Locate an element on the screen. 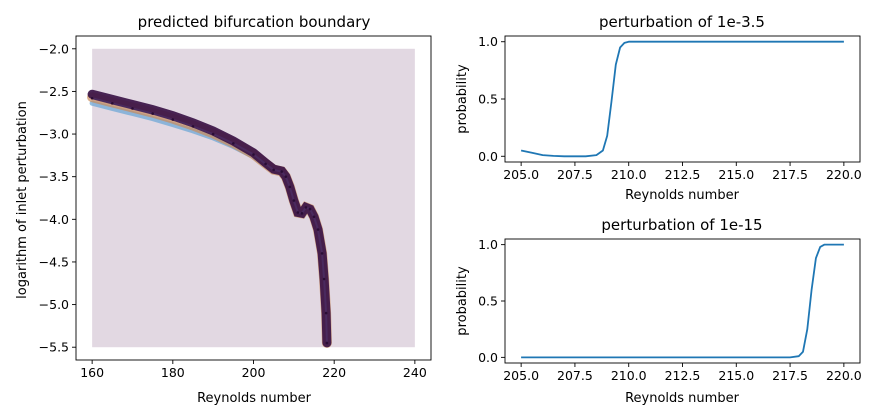 The width and height of the screenshot is (880, 420). bottom-probability-plot-area is located at coordinates (682, 301).